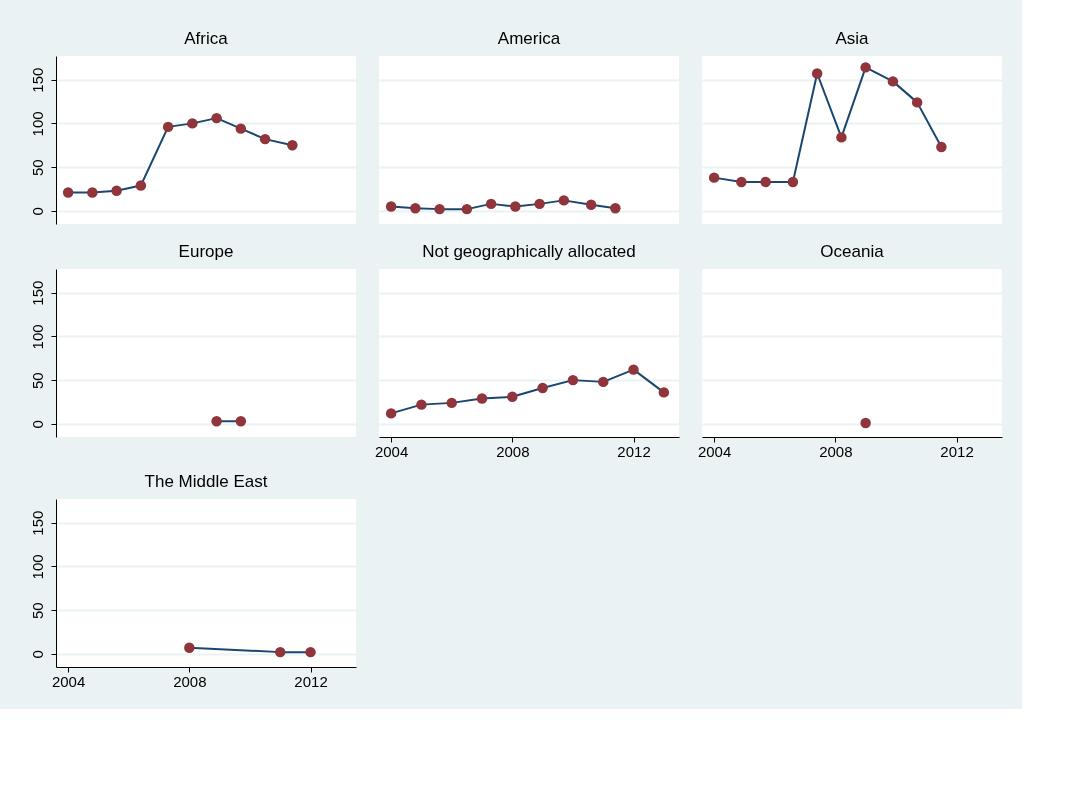  I want to click on chart-title: Europe, so click(206, 251).